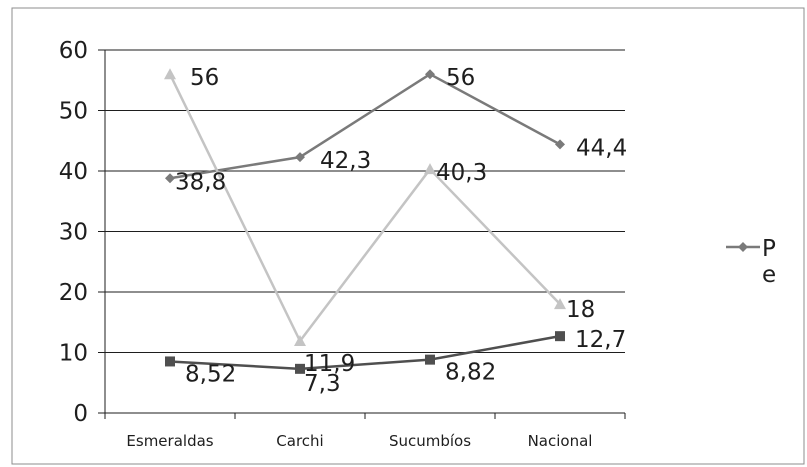  What do you see at coordinates (430, 441) in the screenshot?
I see `x-tick-label-2: Sucumbíos` at bounding box center [430, 441].